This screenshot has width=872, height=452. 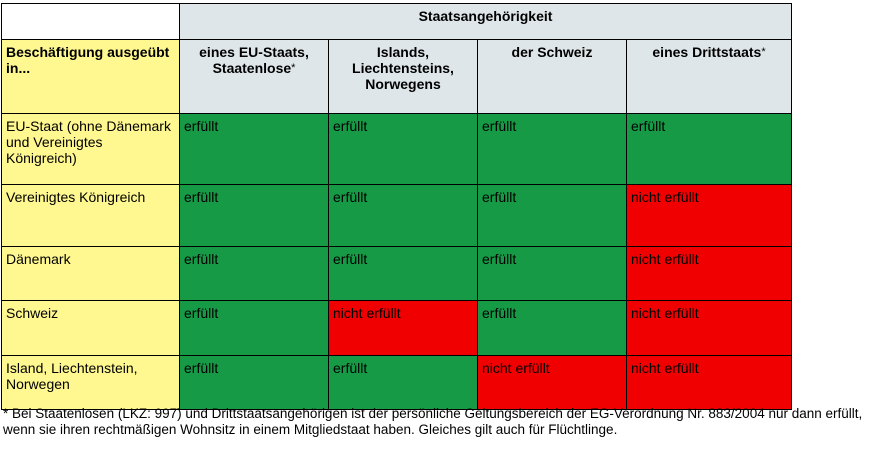 I want to click on column-header-label: Islands, Liechtensteins, Norwegens, so click(x=403, y=68).